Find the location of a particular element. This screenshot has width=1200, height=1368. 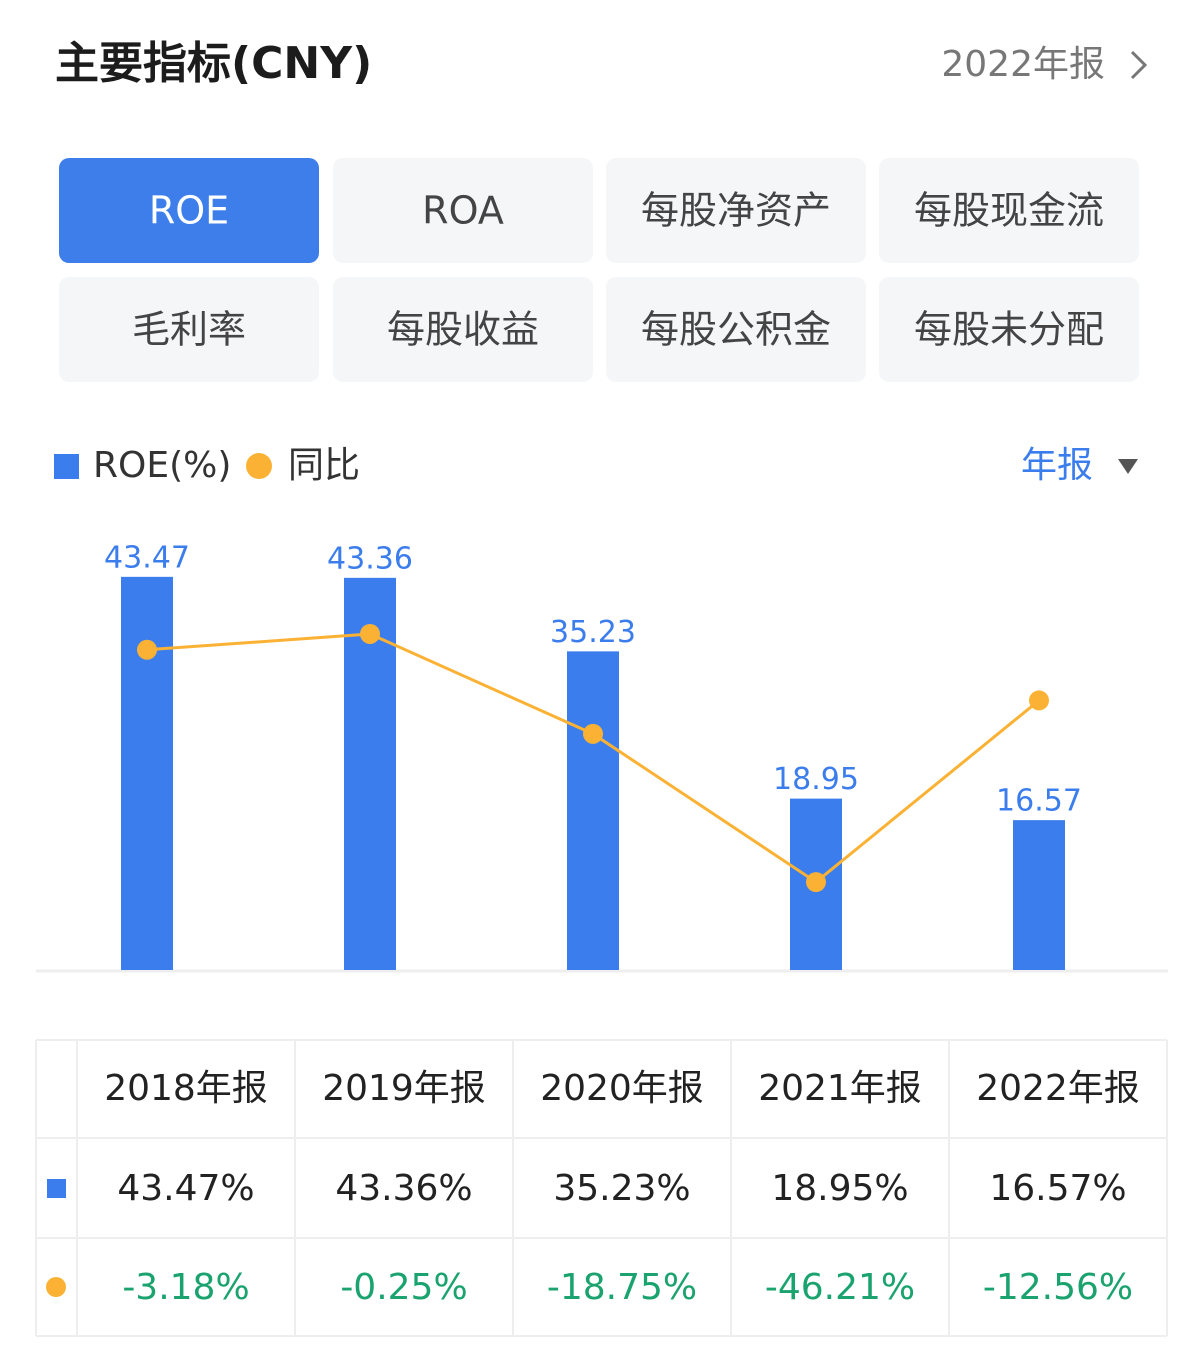

table-cell: -0.25% is located at coordinates (403, 1287).